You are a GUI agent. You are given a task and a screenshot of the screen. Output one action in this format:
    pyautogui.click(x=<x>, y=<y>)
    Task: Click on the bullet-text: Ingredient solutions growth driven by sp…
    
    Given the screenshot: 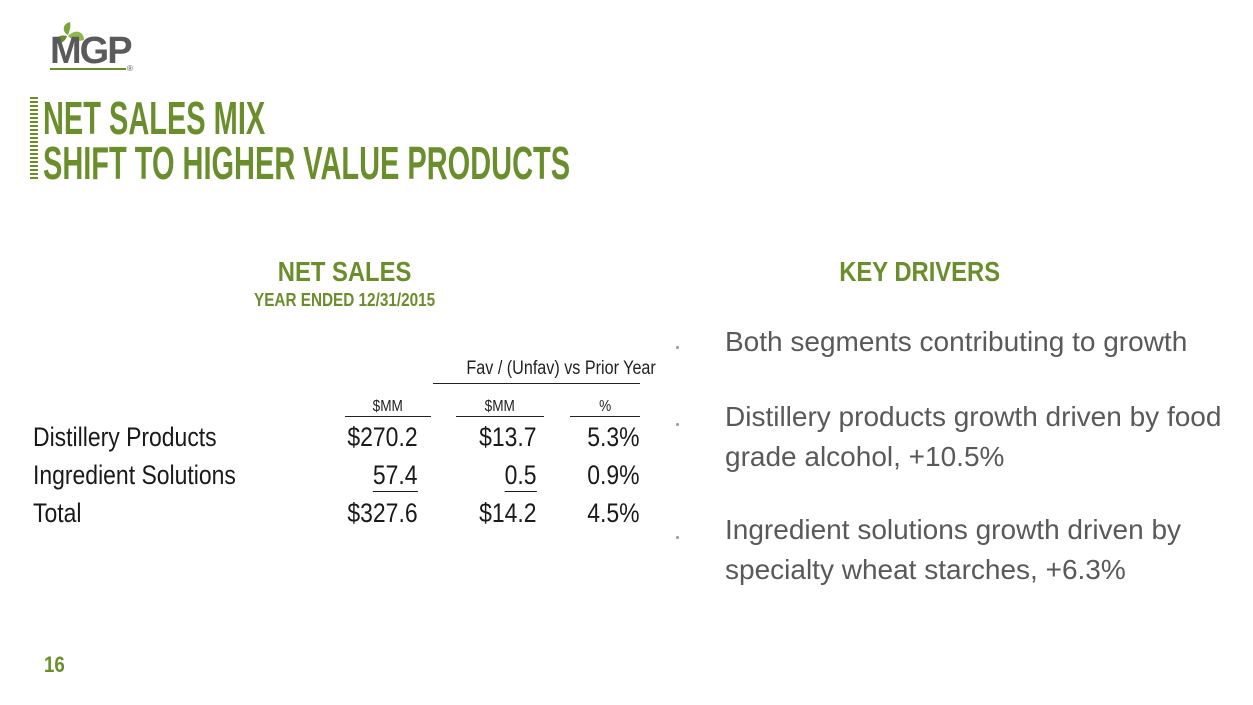 What is the action you would take?
    pyautogui.click(x=953, y=549)
    